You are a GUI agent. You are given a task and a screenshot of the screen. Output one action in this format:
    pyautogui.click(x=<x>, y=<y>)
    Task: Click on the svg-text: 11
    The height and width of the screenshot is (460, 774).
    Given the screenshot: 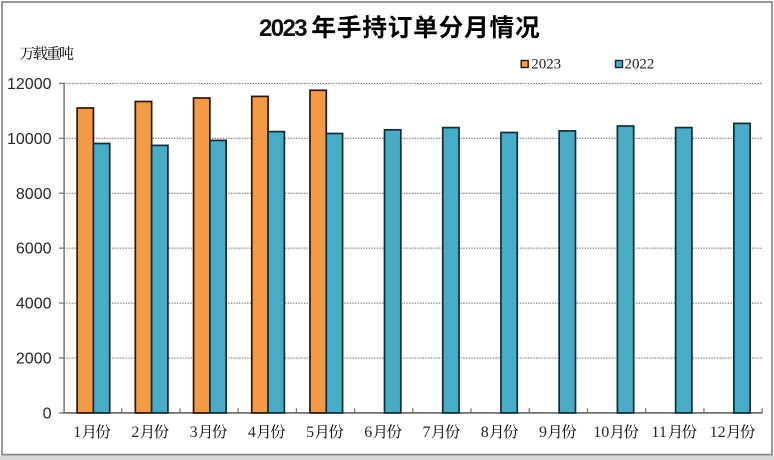 What is the action you would take?
    pyautogui.click(x=658, y=432)
    